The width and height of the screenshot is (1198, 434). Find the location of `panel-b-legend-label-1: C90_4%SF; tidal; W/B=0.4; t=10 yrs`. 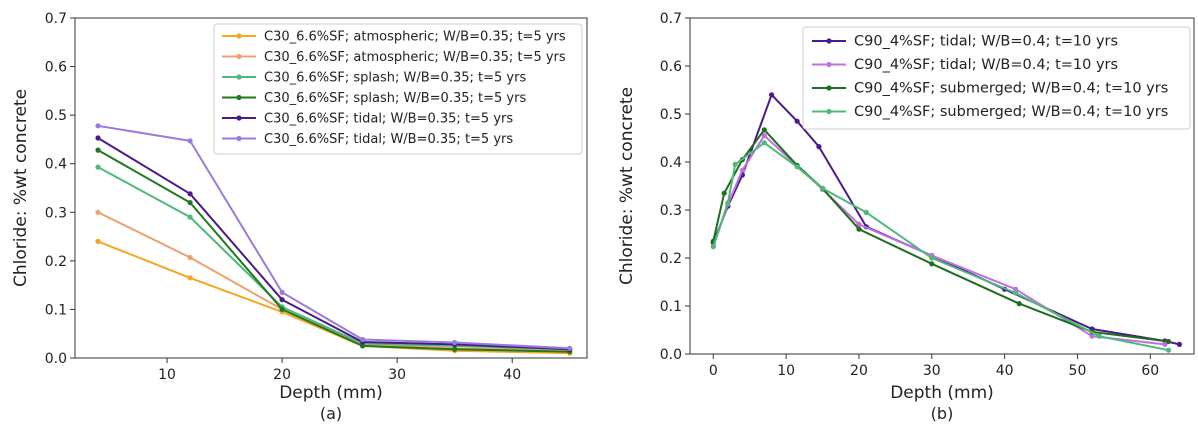

panel-b-legend-label-1: C90_4%SF; tidal; W/B=0.4; t=10 yrs is located at coordinates (986, 65).